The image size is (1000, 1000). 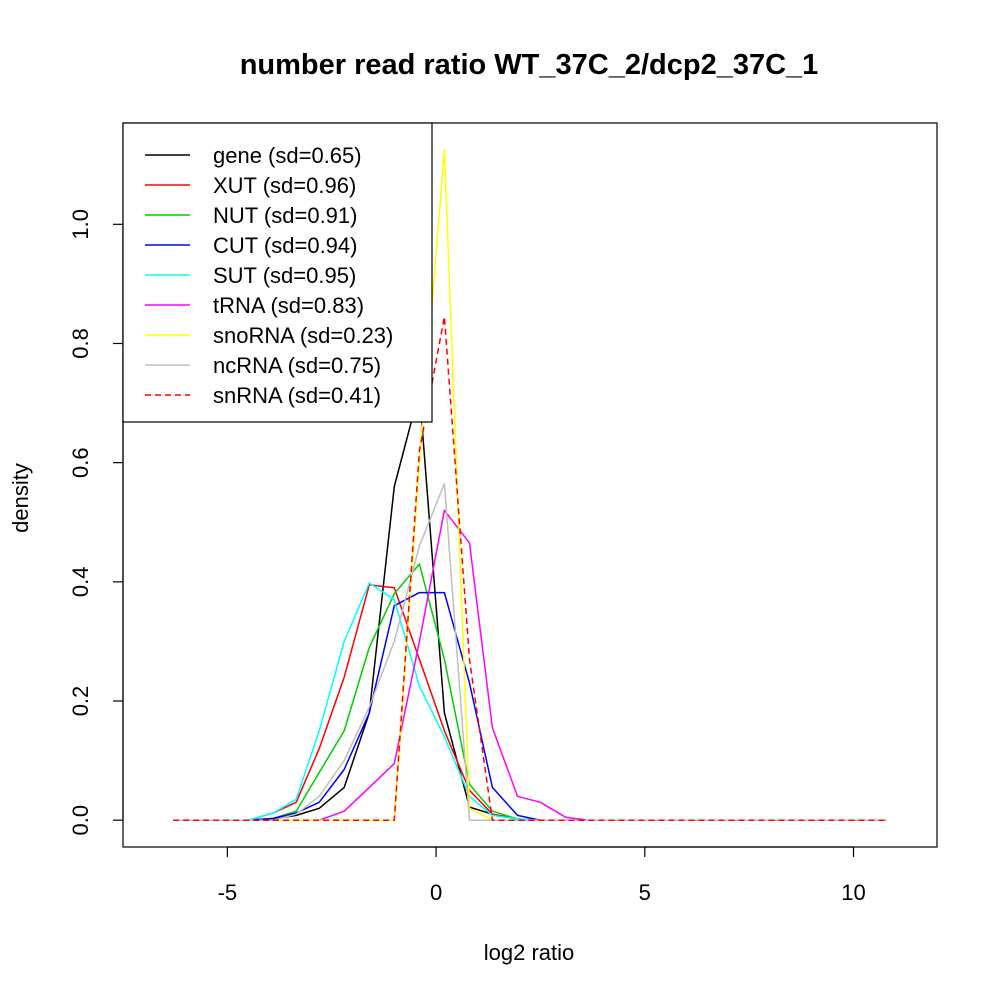 I want to click on legend-label: snoRNA (sd=0.23), so click(x=303, y=335).